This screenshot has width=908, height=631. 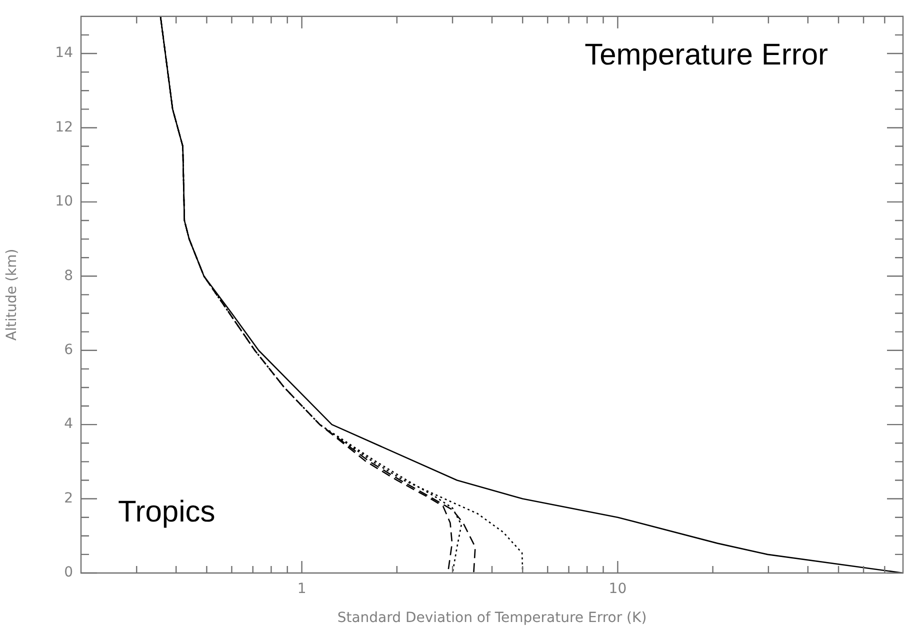 I want to click on x-tick-label: 1, so click(x=301, y=589).